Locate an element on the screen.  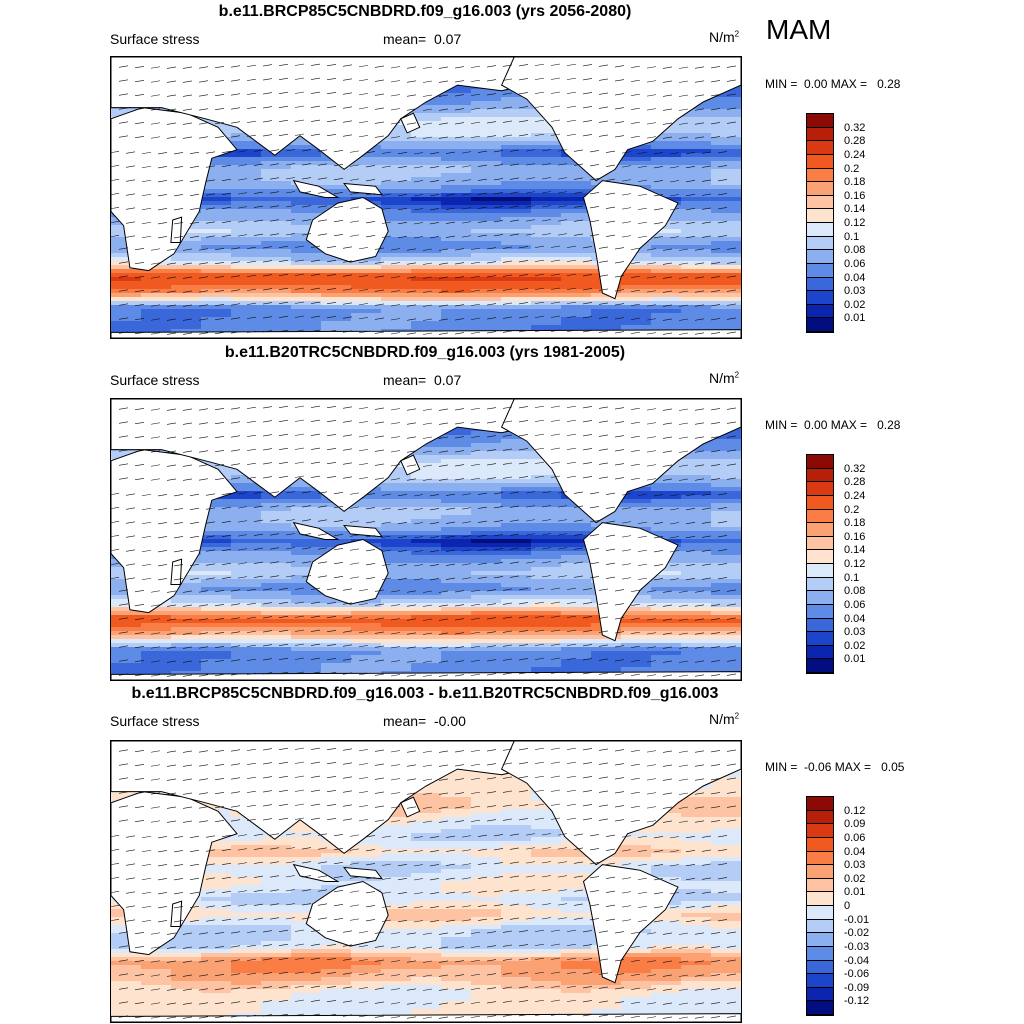
colorbar-tick-label: 0.2 is located at coordinates (852, 509).